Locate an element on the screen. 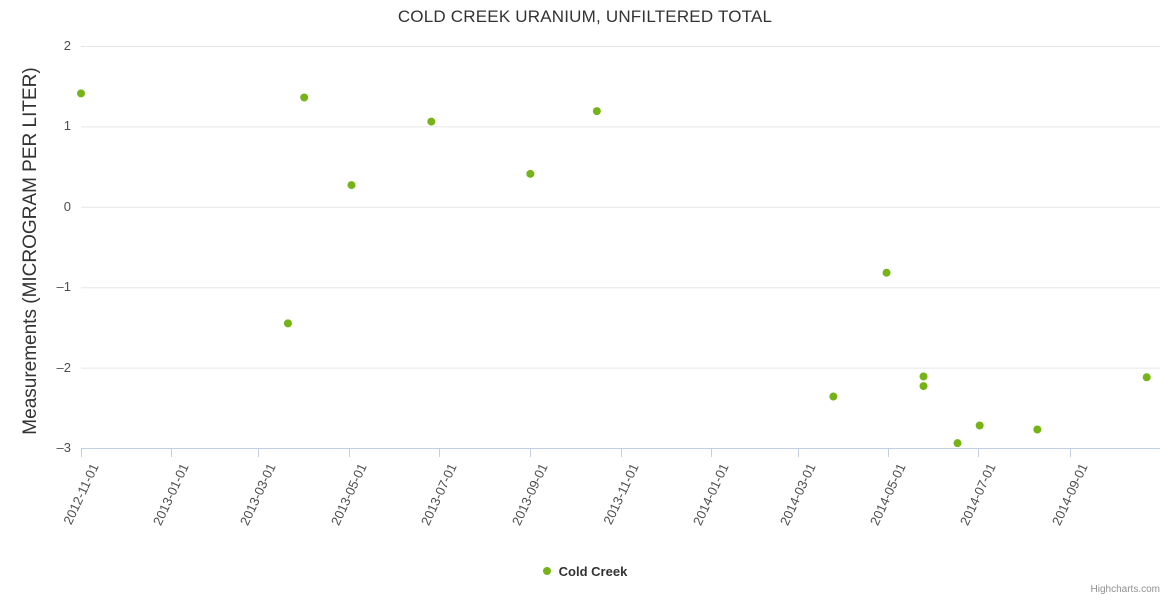 This screenshot has height=600, width=1170. x-tick-marks is located at coordinates (576, 452).